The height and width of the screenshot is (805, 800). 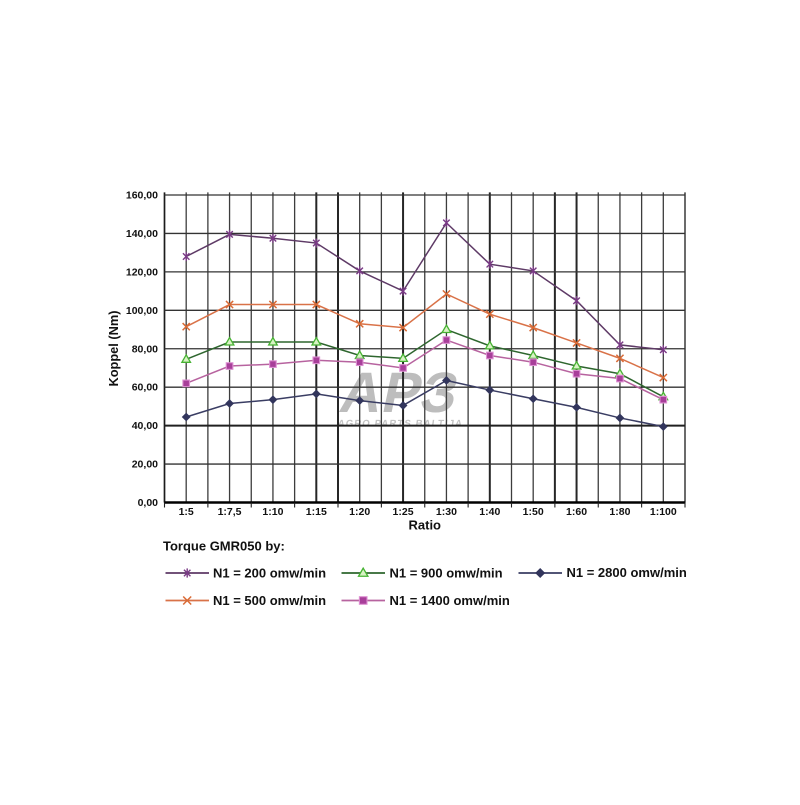 I want to click on svg-text: 1:100, so click(x=663, y=512).